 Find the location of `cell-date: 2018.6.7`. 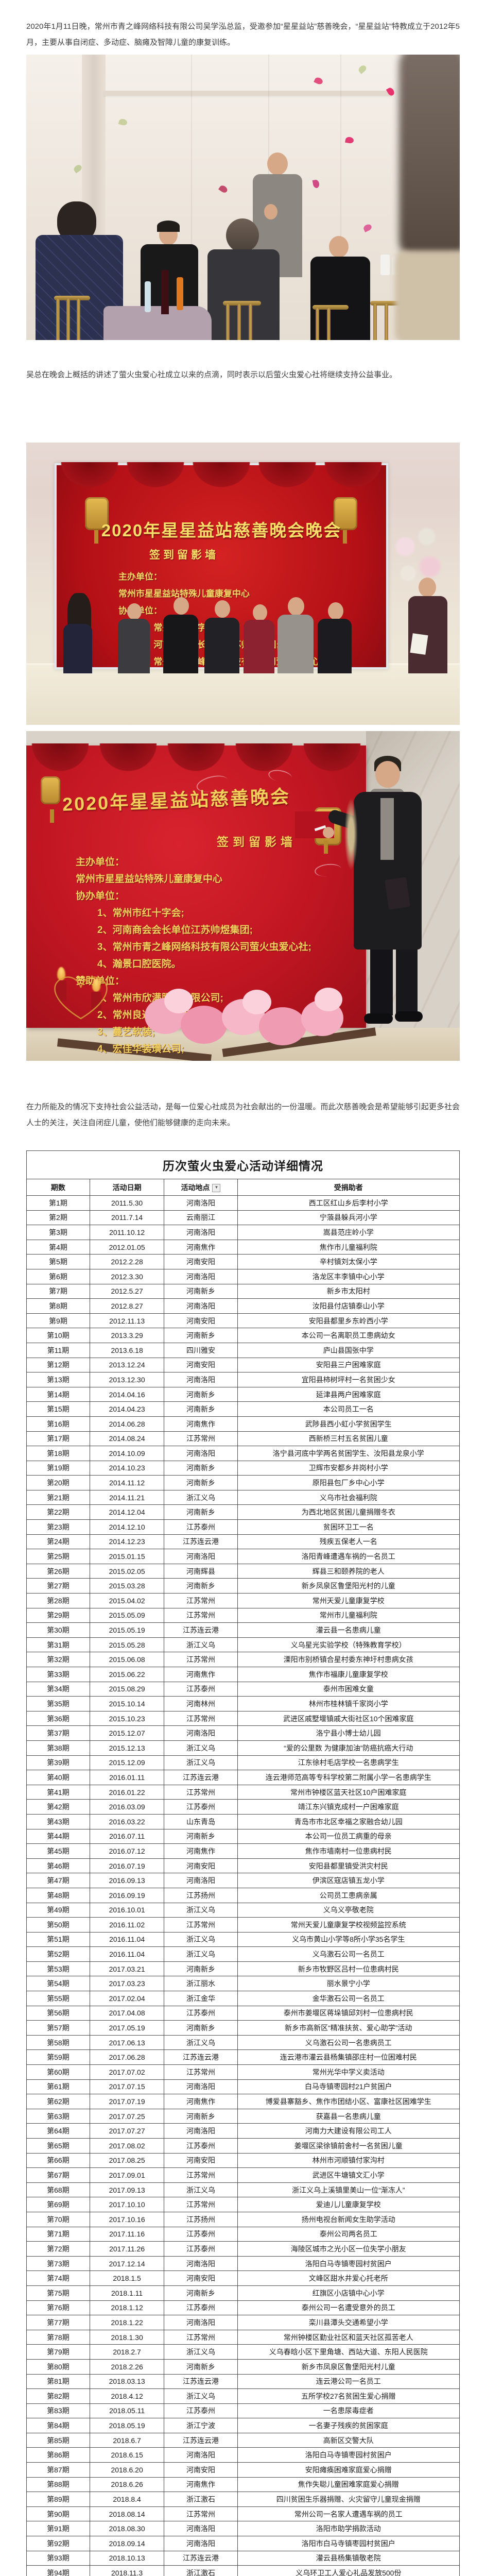

cell-date: 2018.6.7 is located at coordinates (127, 2440).